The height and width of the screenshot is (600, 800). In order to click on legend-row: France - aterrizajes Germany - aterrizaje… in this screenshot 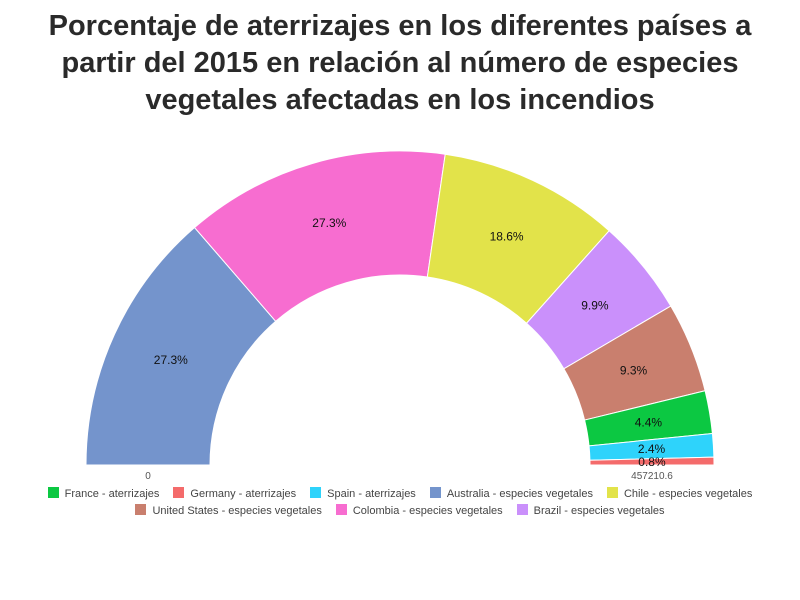, I will do `click(400, 494)`.